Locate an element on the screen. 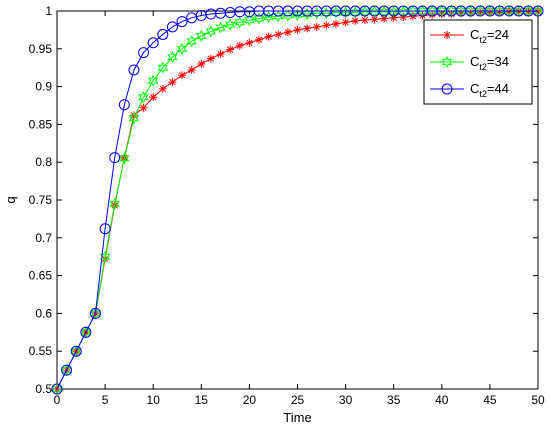  y-tick-label: 1 is located at coordinates (48, 11).